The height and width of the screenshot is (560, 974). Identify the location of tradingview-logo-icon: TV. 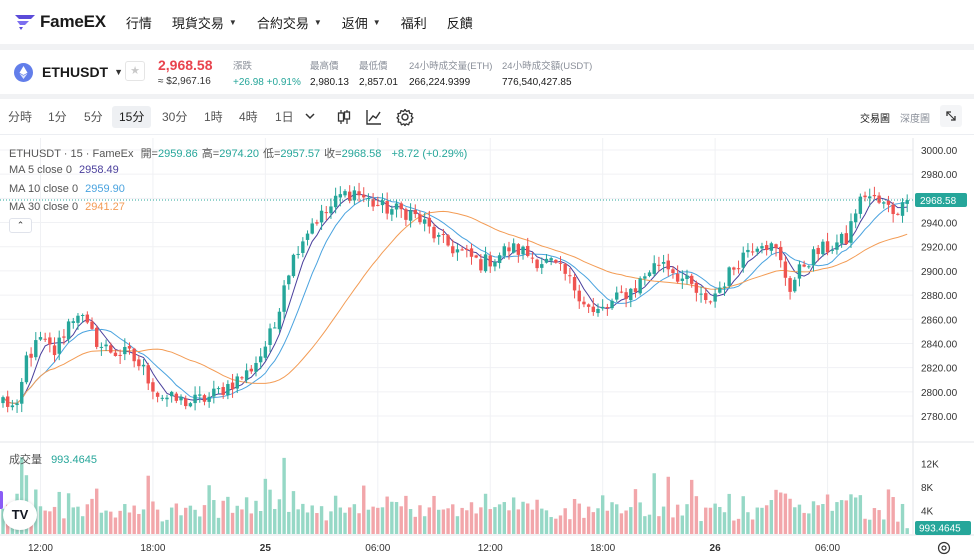
(20, 515).